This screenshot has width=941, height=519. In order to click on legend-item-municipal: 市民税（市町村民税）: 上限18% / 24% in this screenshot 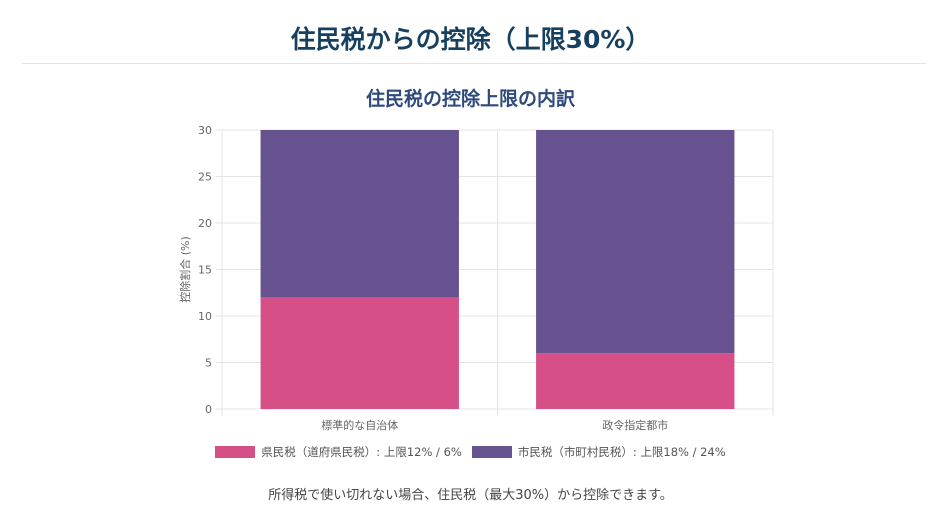, I will do `click(598, 452)`.